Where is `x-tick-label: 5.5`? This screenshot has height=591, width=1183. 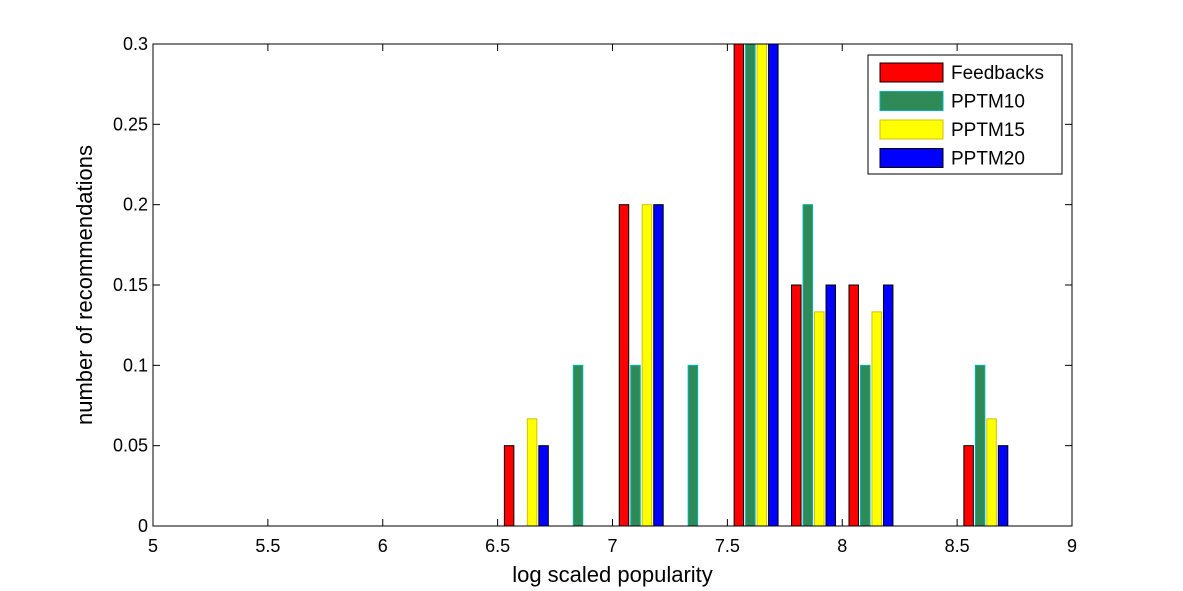 x-tick-label: 5.5 is located at coordinates (267, 546).